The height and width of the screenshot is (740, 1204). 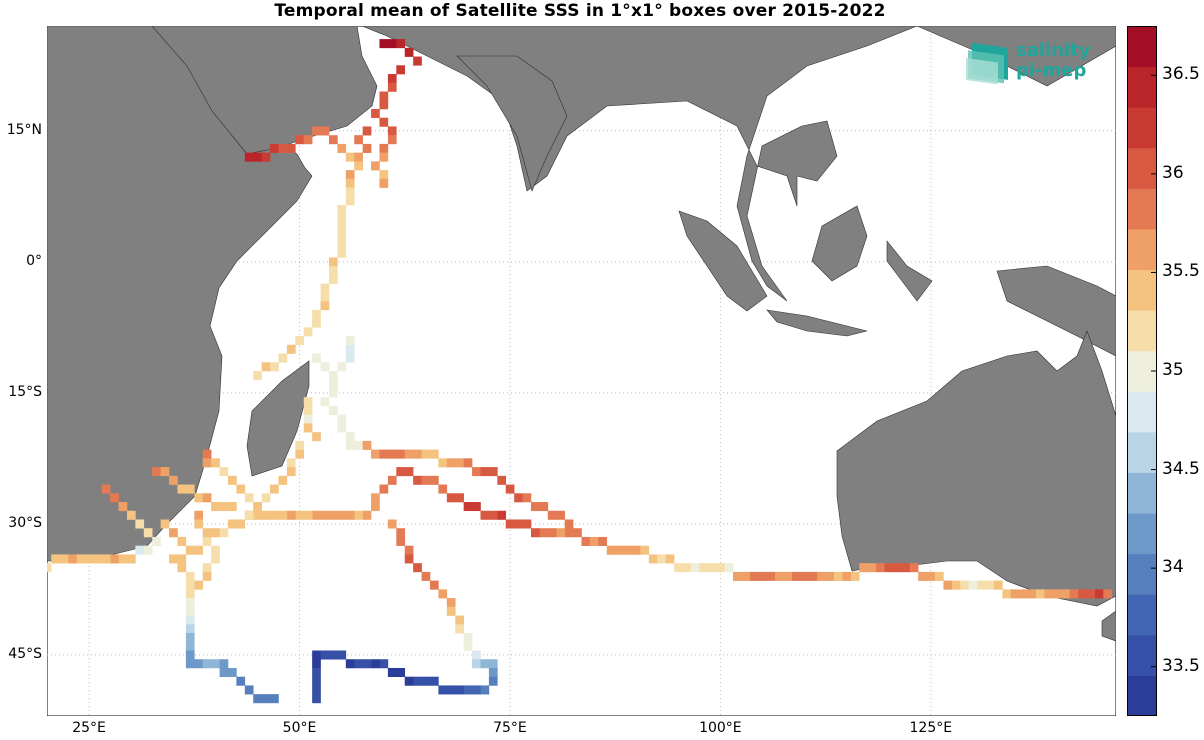 I want to click on sumatra-land, so click(x=723, y=261).